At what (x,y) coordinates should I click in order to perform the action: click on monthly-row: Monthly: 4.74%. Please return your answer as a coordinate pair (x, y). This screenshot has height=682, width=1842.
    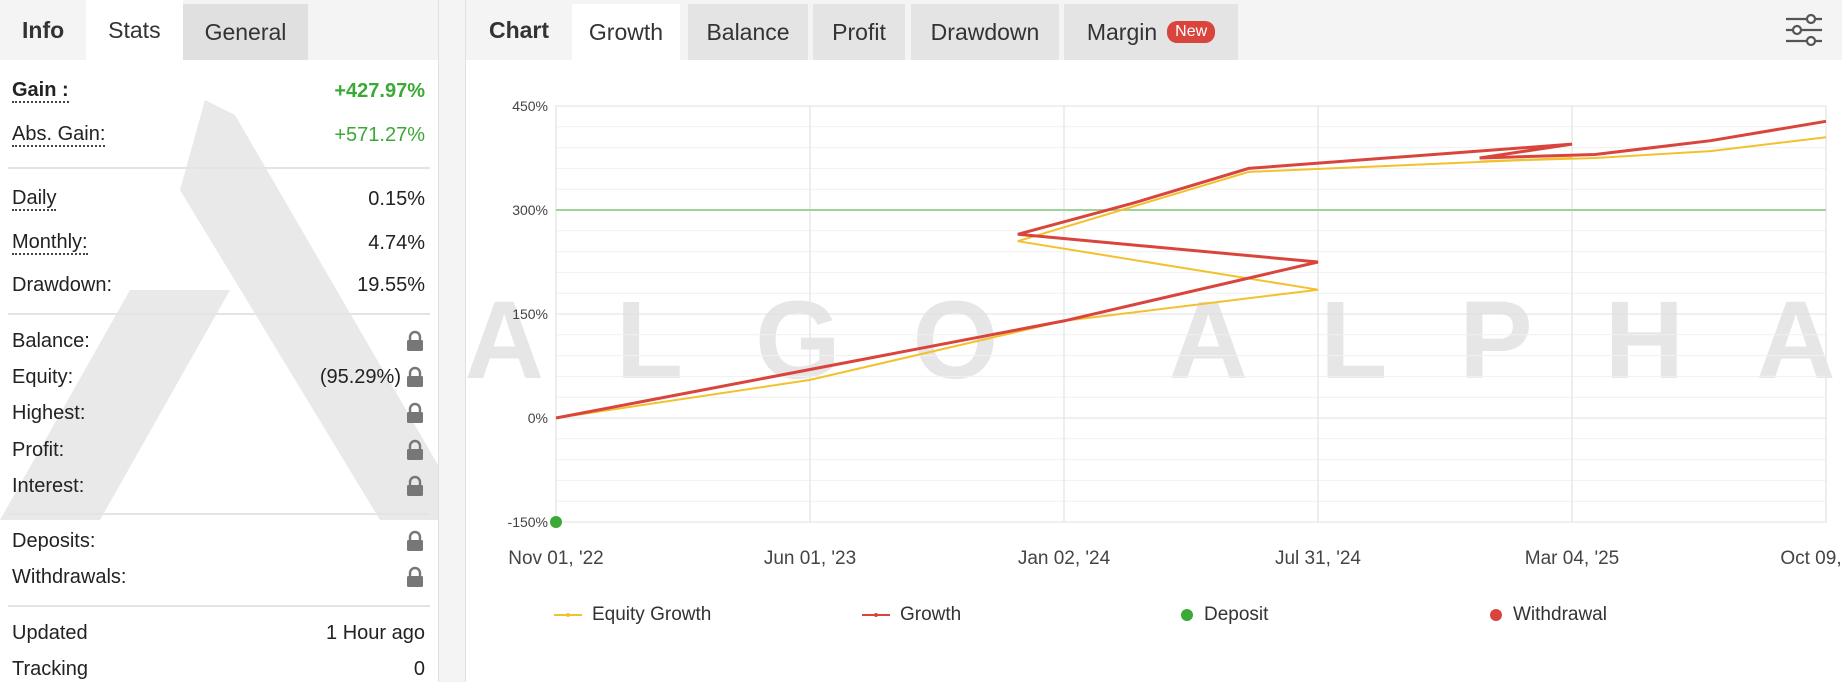
    Looking at the image, I should click on (218, 243).